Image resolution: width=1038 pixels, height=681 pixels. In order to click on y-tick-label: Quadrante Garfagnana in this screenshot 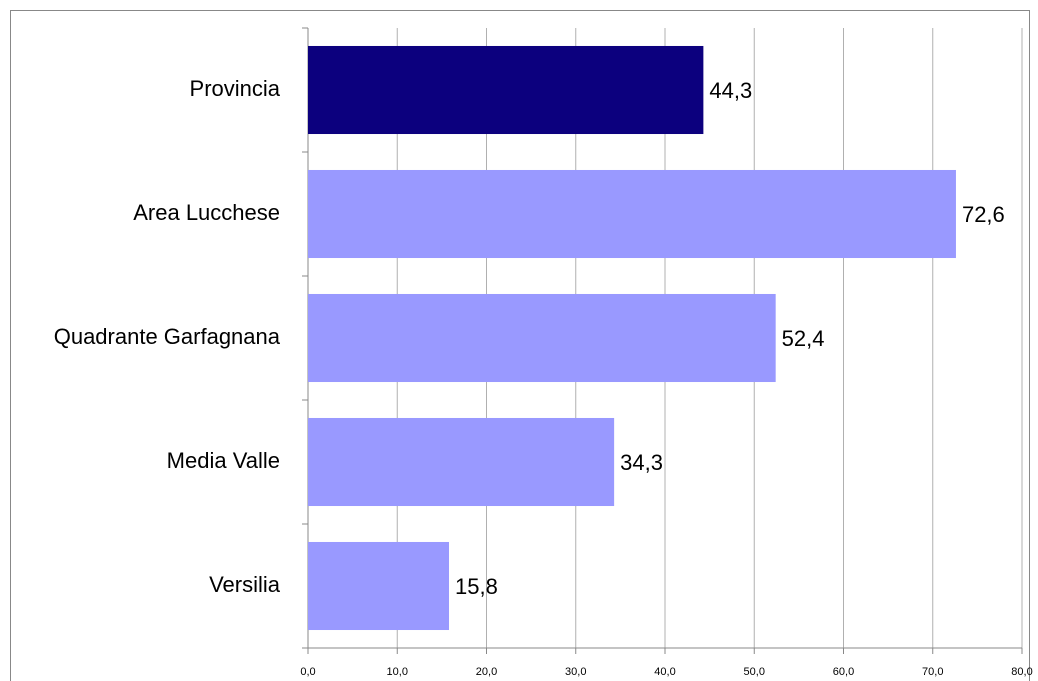, I will do `click(167, 336)`.